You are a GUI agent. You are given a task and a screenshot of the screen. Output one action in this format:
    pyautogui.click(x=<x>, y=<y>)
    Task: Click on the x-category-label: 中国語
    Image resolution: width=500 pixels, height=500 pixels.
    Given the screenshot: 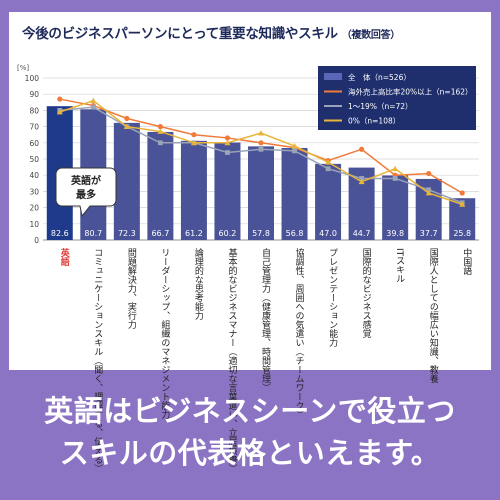 What is the action you would take?
    pyautogui.click(x=466, y=261)
    